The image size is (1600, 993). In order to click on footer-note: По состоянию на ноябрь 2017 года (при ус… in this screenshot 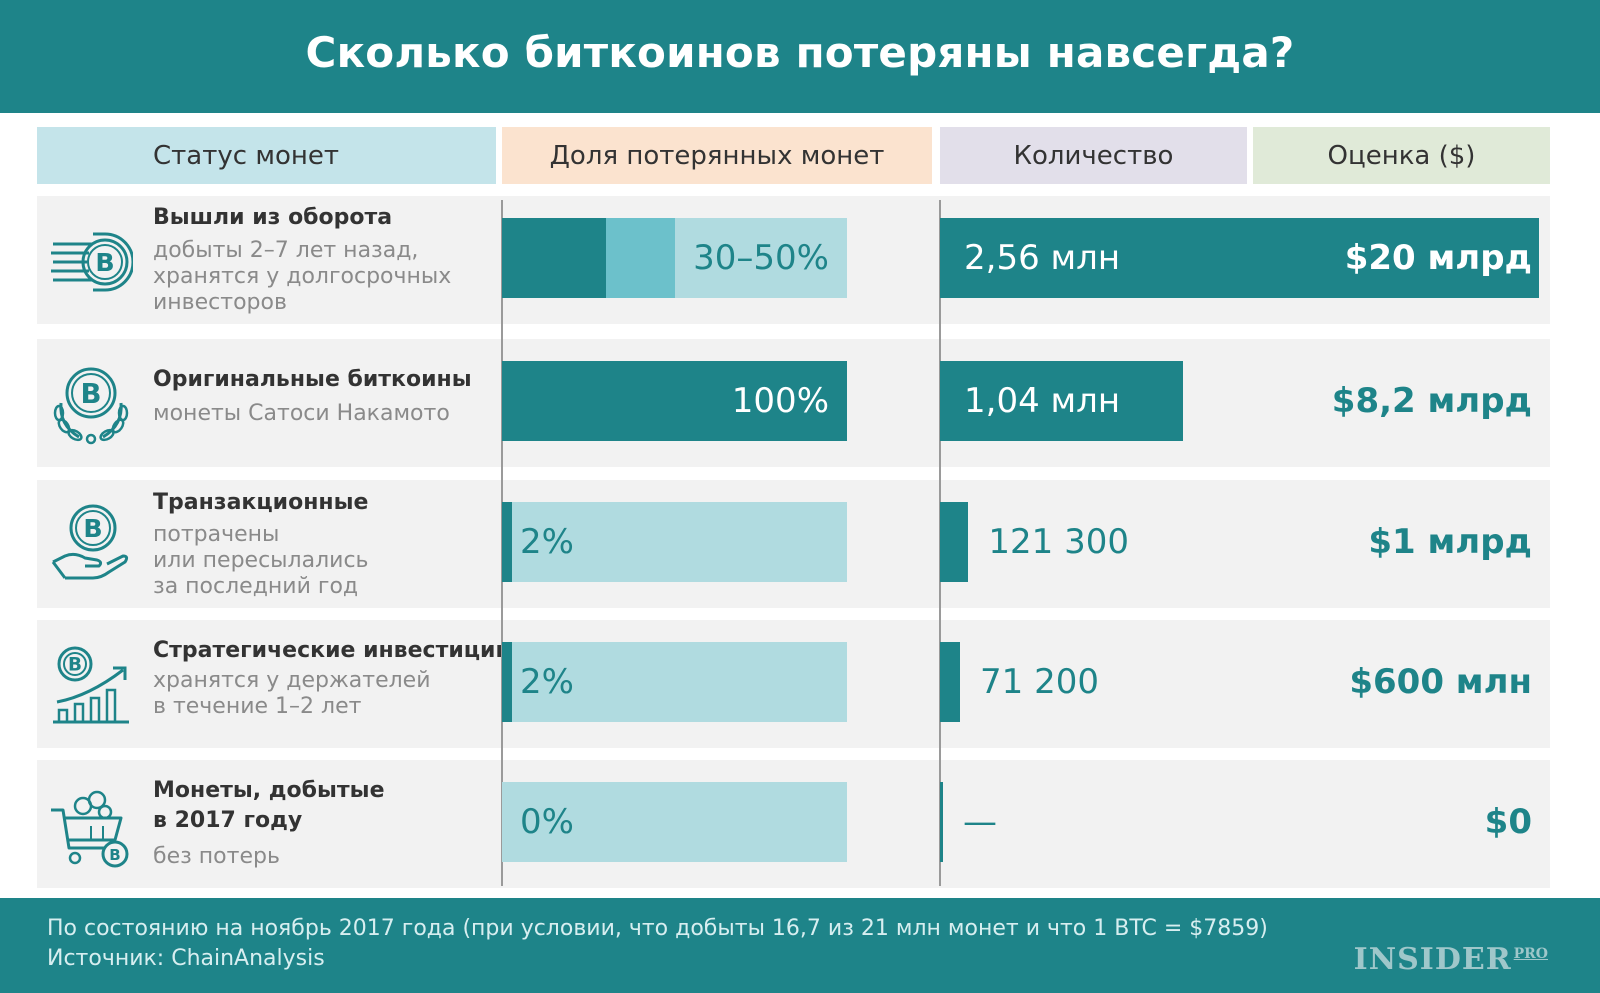, I will do `click(657, 928)`.